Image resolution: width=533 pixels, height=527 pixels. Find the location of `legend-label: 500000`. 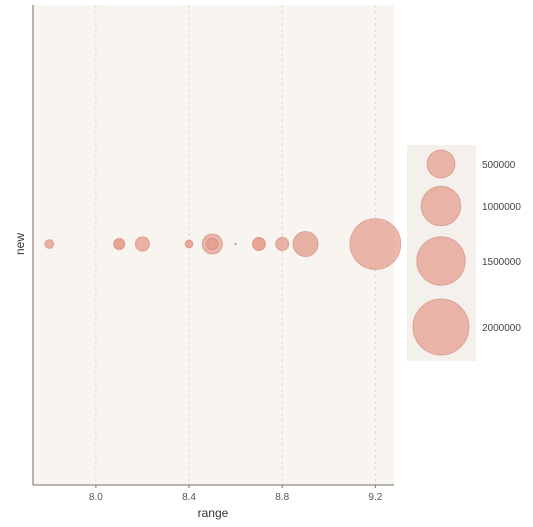

legend-label: 500000 is located at coordinates (499, 165).